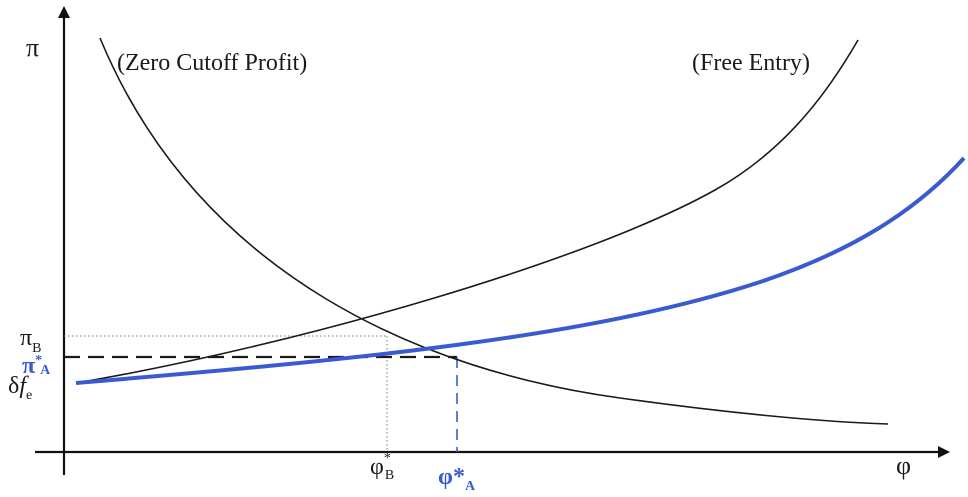 Image resolution: width=968 pixels, height=497 pixels. I want to click on y-axis-label: π, so click(32, 47).